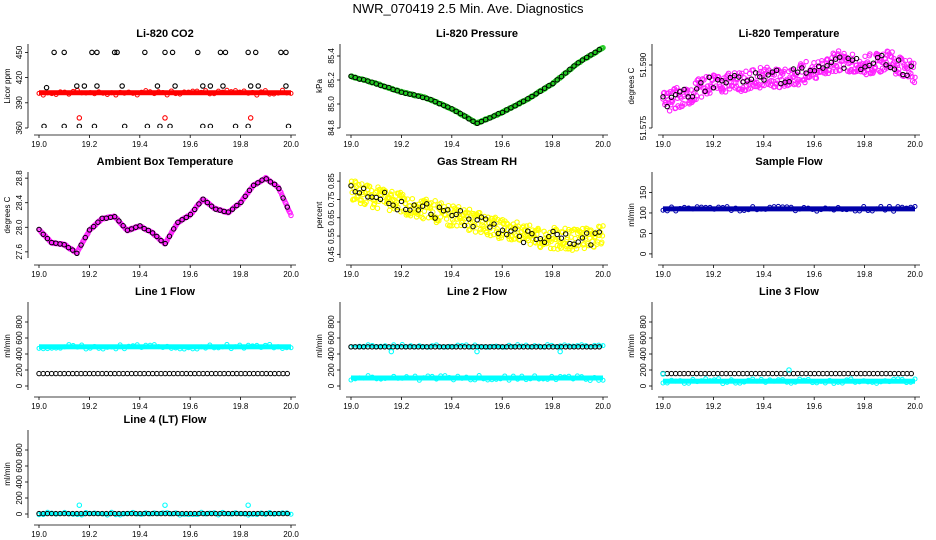  What do you see at coordinates (477, 292) in the screenshot?
I see `chart-title: Line 2 Flow` at bounding box center [477, 292].